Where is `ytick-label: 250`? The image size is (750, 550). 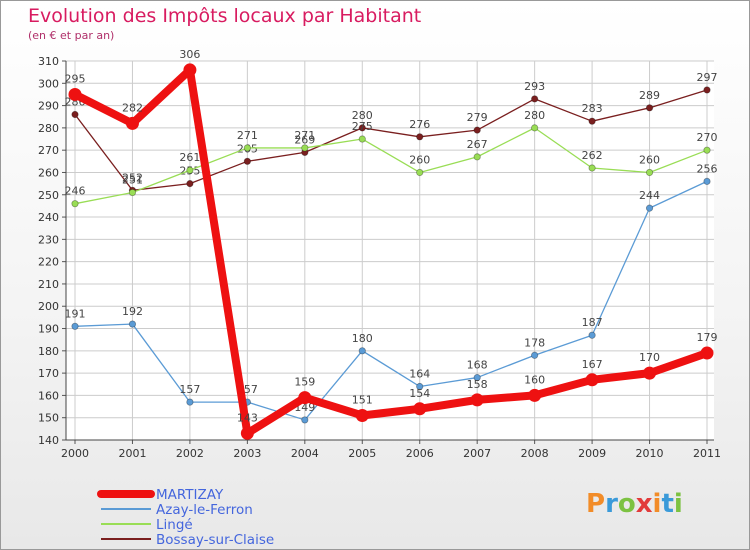
ytick-label: 250 is located at coordinates (48, 195).